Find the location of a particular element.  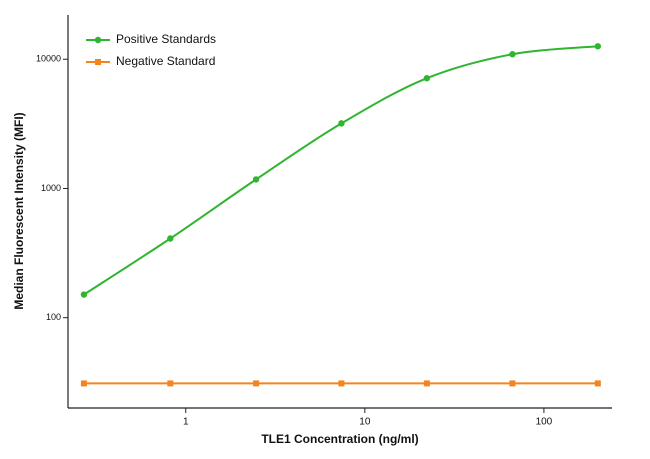

y-axis-title: Median Fluorescent Intensity (MFI) is located at coordinates (19, 210).